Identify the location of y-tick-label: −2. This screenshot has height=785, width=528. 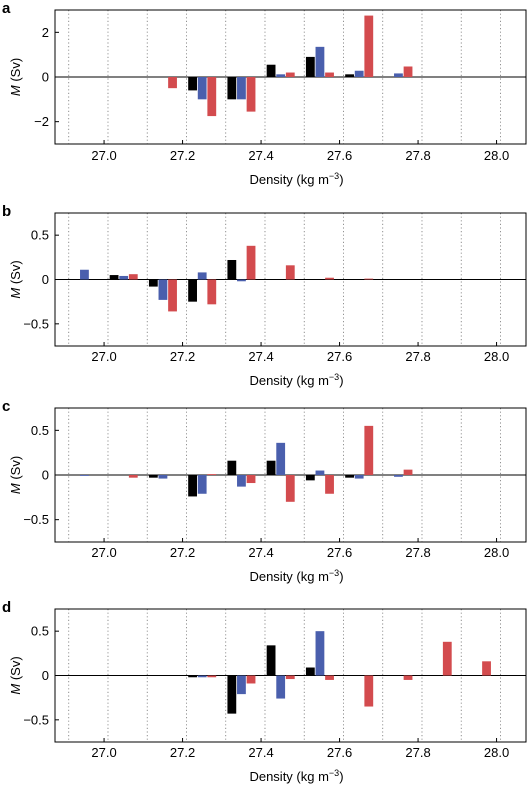
(41, 121).